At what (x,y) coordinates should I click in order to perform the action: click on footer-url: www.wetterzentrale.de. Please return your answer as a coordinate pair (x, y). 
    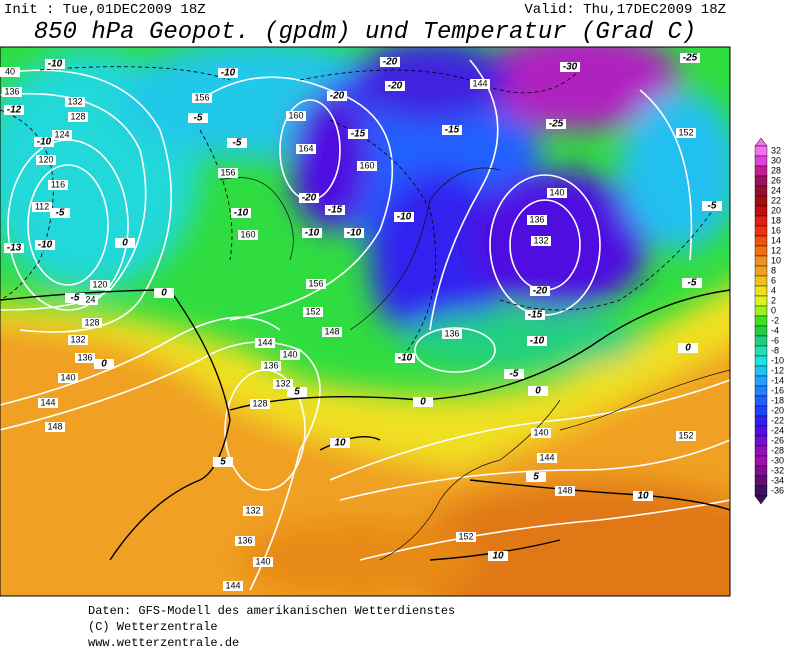
    Looking at the image, I should click on (163, 642).